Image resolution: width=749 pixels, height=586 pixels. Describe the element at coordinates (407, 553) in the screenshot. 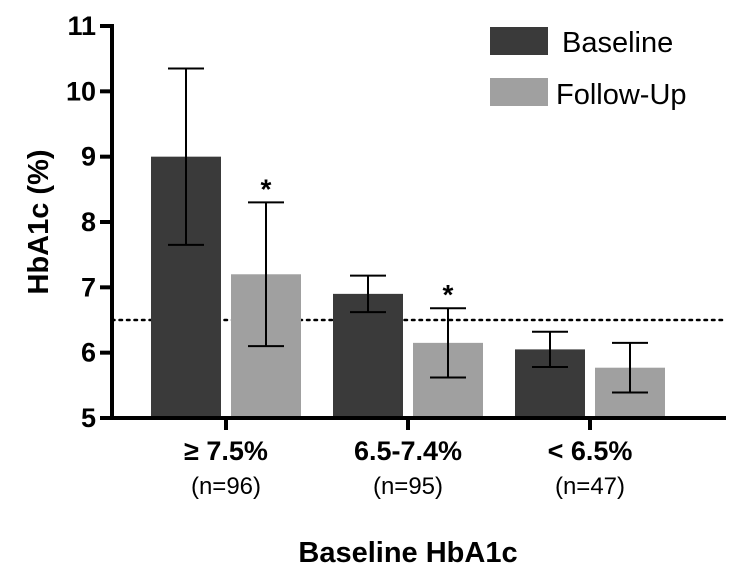

I see `x-axis-title: Baseline HbA1c` at that location.